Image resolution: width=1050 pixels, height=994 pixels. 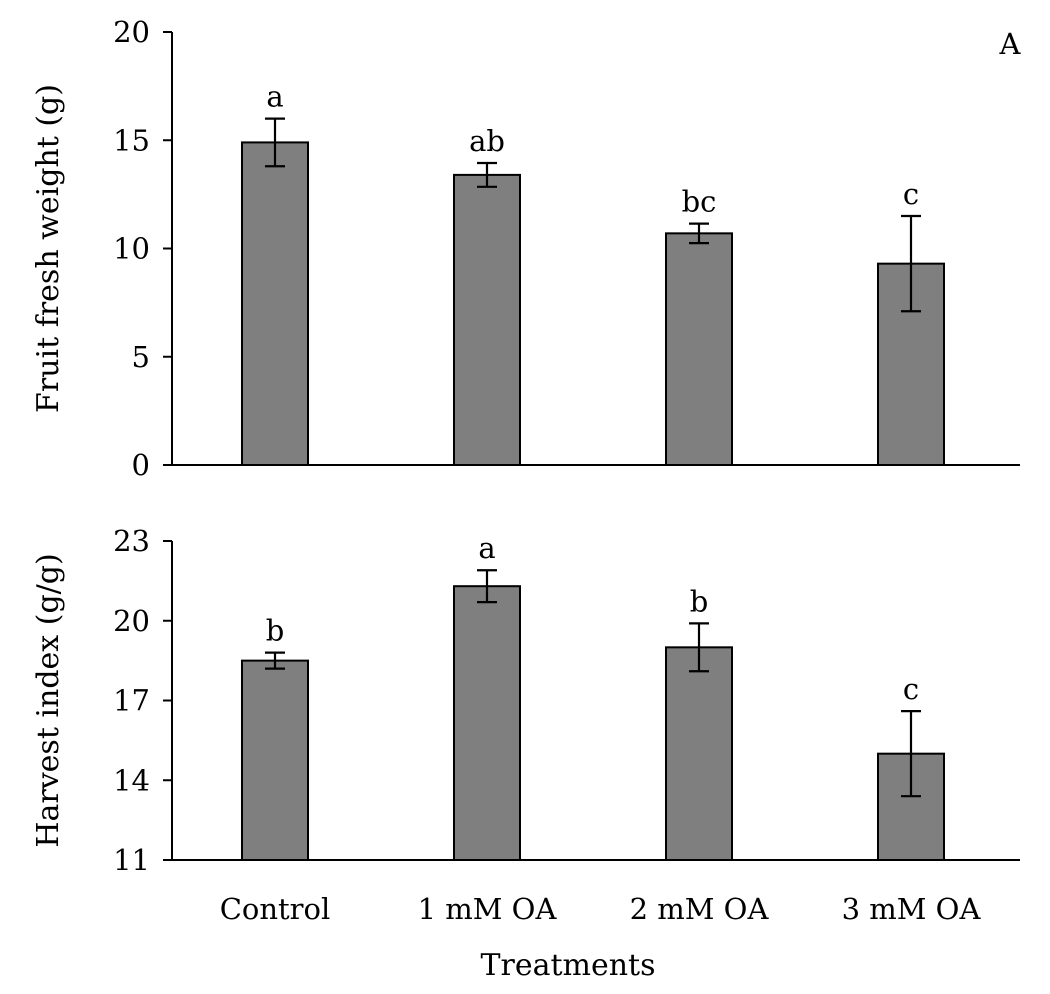 What do you see at coordinates (700, 909) in the screenshot?
I see `x-tick-label: 2 mM OA` at bounding box center [700, 909].